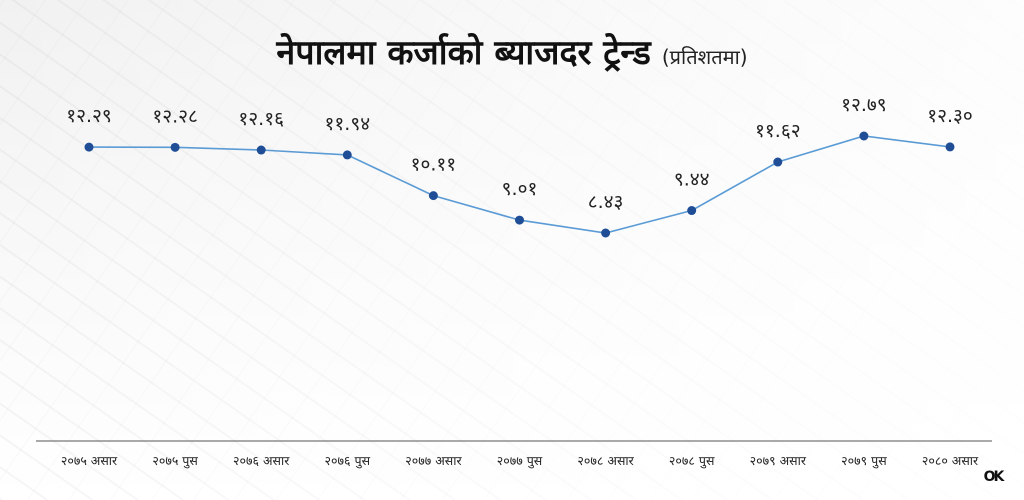 This screenshot has height=500, width=1024. I want to click on data-label: १२.७९, so click(864, 105).